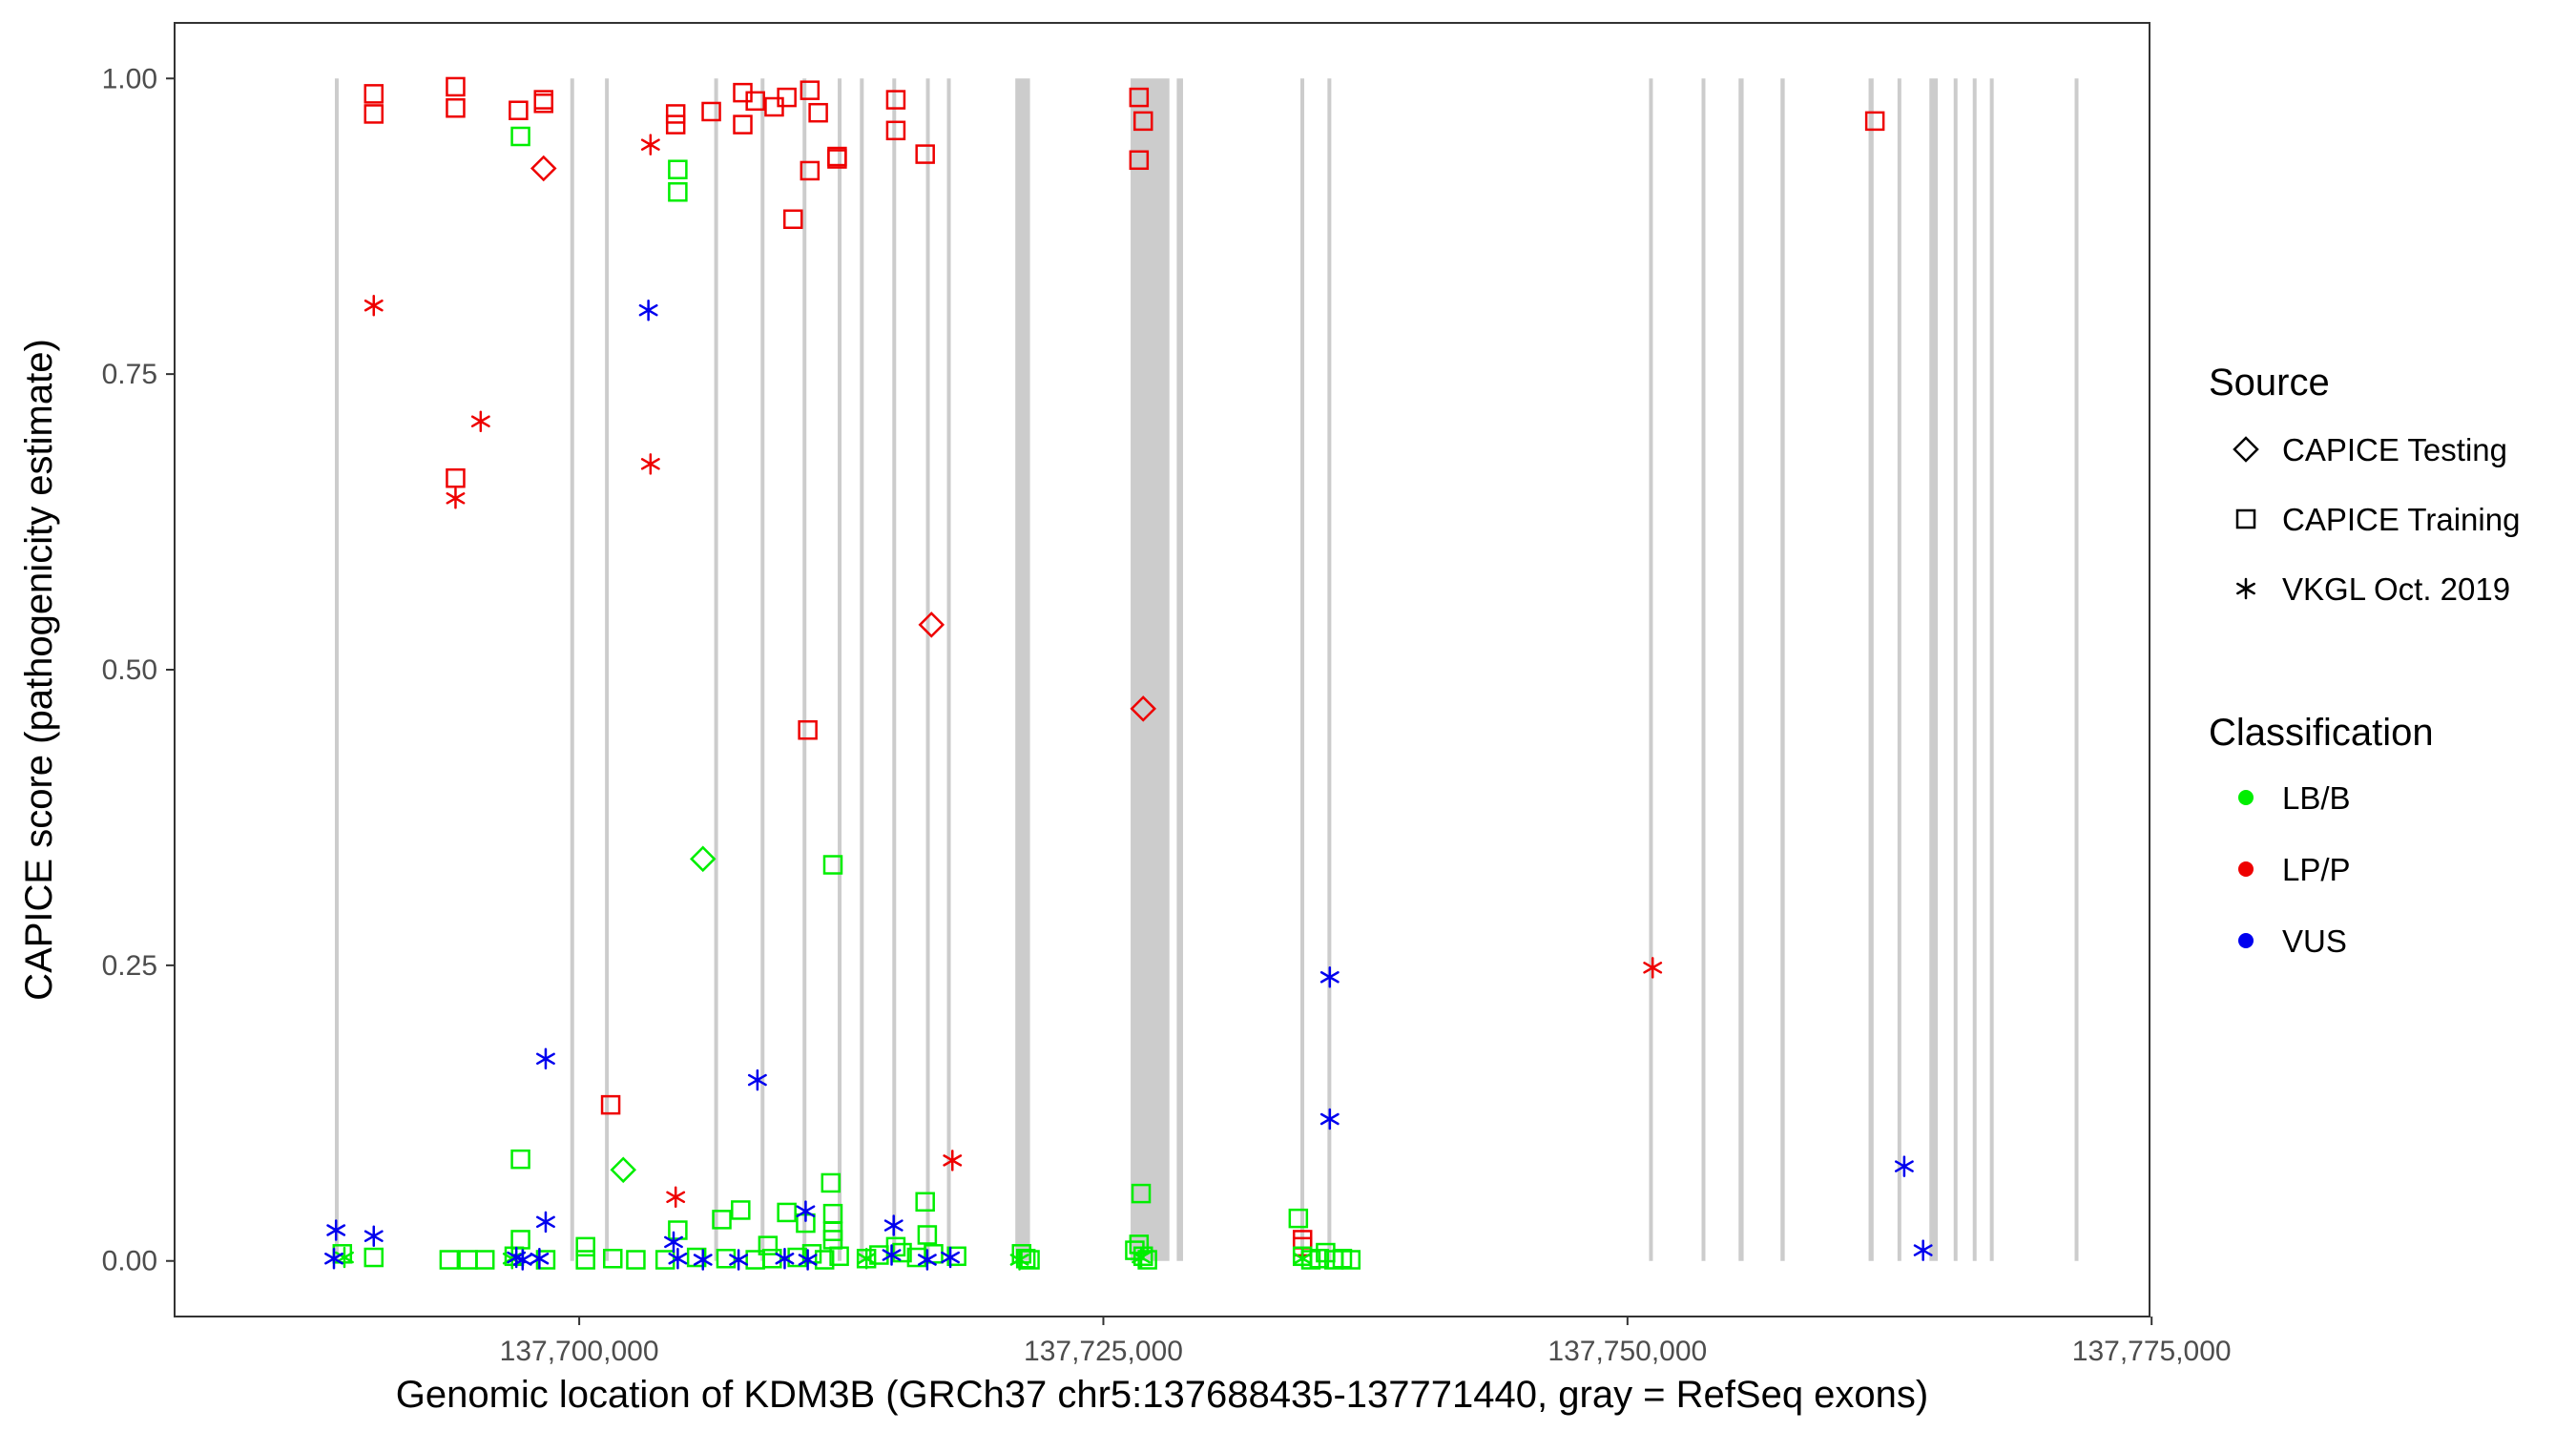 This screenshot has width=2576, height=1431. Describe the element at coordinates (2152, 1351) in the screenshot. I see `x-tick-label: 137,775,000` at that location.